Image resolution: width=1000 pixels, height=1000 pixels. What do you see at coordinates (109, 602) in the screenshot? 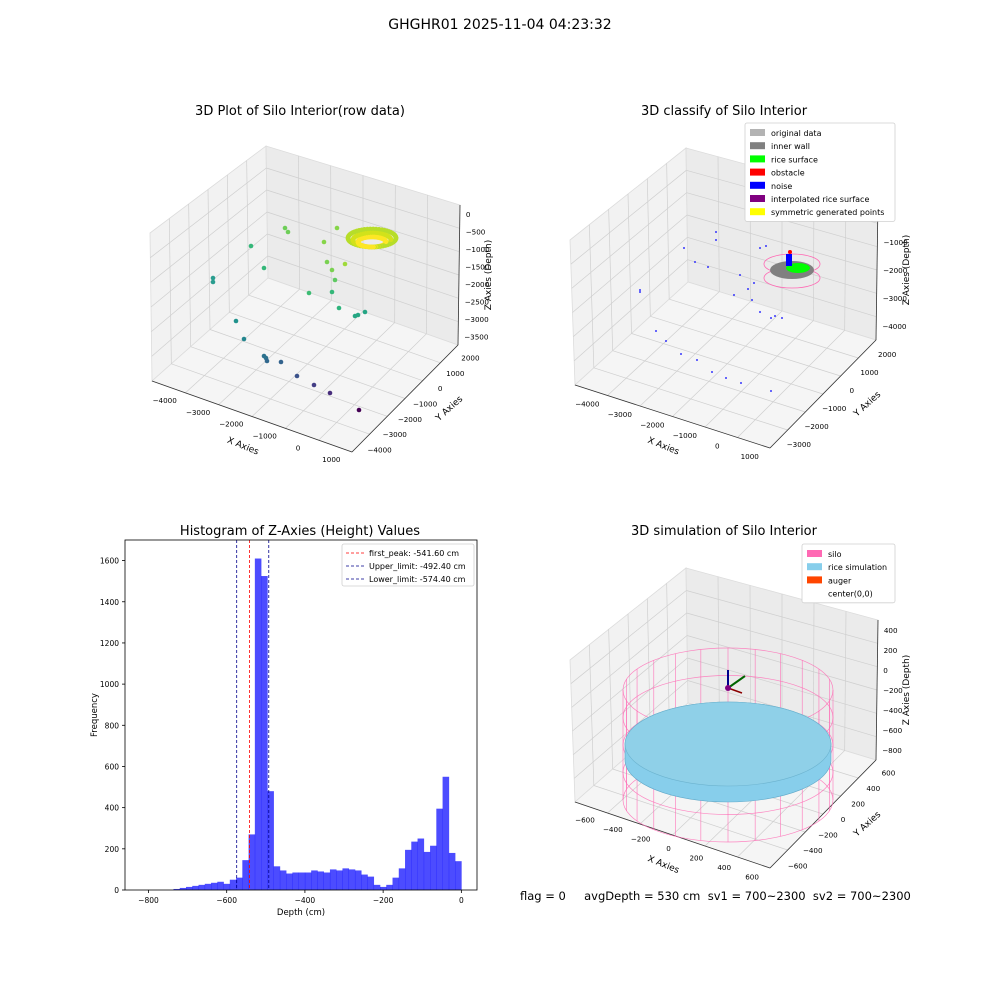
I see `p3-y-tick-label: 1400` at bounding box center [109, 602].